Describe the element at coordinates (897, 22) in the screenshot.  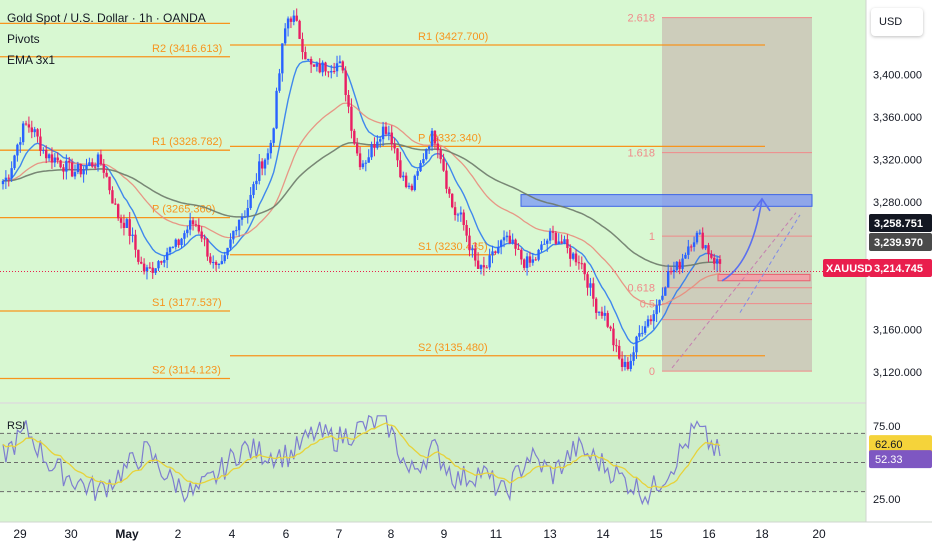
I see `currency-button: USD` at that location.